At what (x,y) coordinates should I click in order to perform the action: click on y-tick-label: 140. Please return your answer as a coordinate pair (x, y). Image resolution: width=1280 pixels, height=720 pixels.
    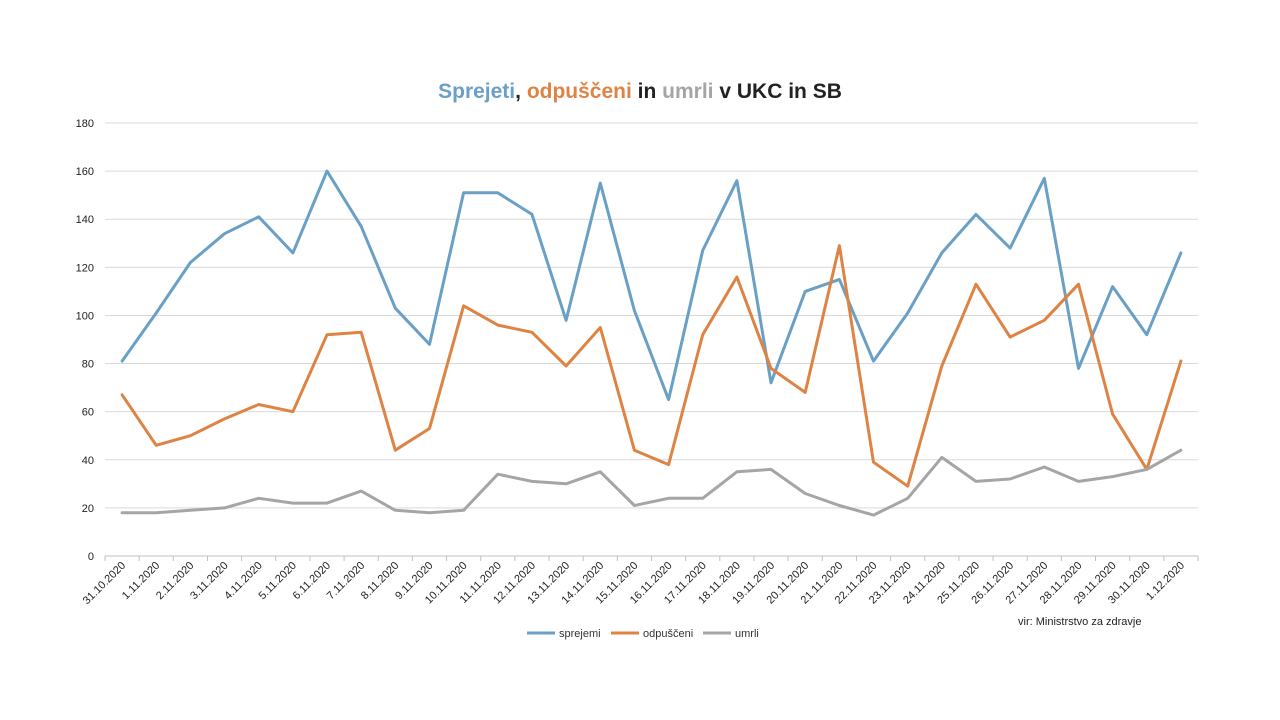
    Looking at the image, I should click on (85, 220).